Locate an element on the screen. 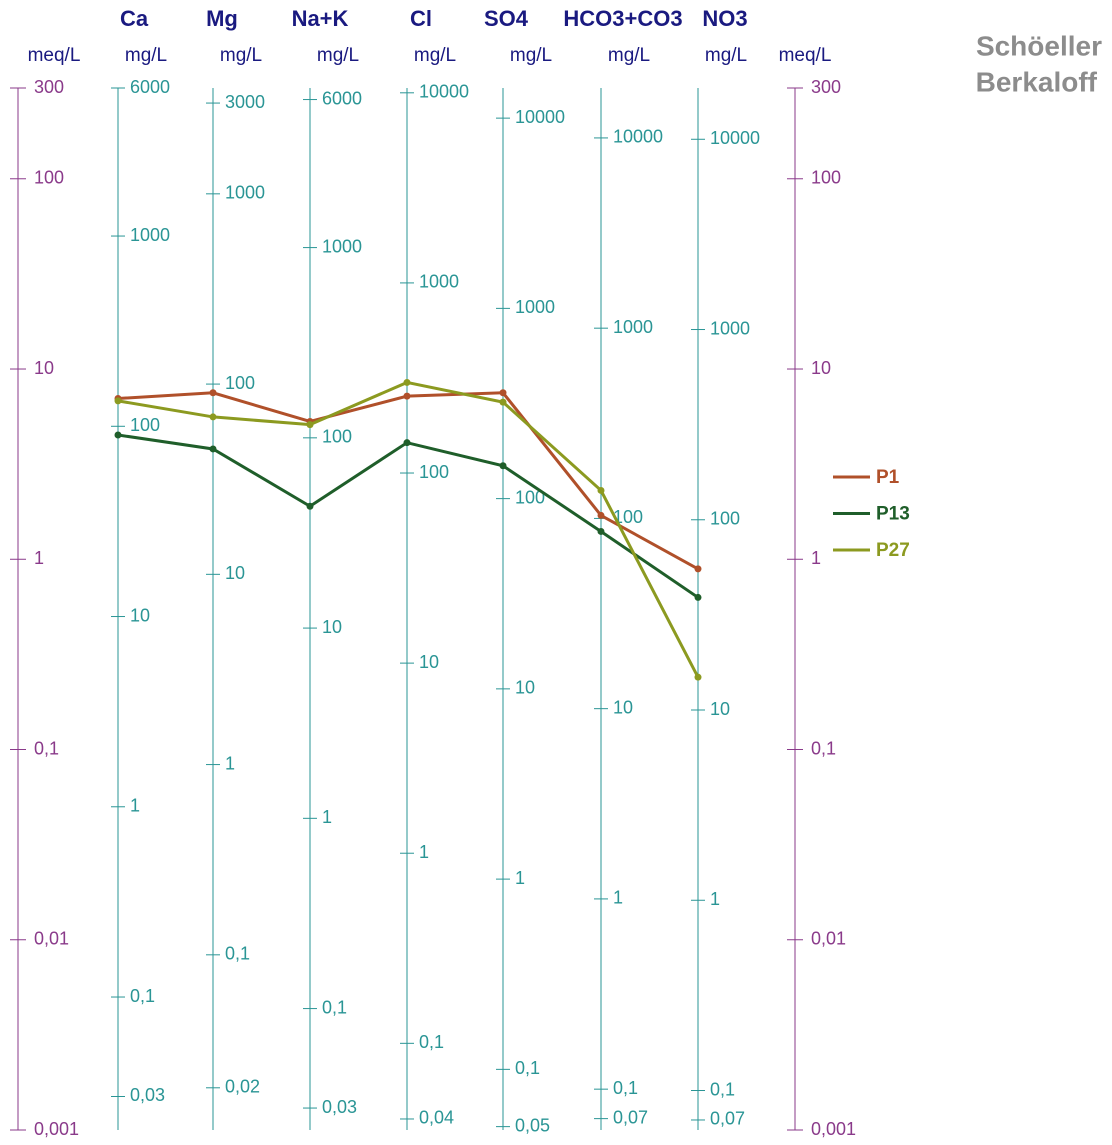 Image resolution: width=1112 pixels, height=1145 pixels. y-tick-label: 0,02 is located at coordinates (242, 1087).